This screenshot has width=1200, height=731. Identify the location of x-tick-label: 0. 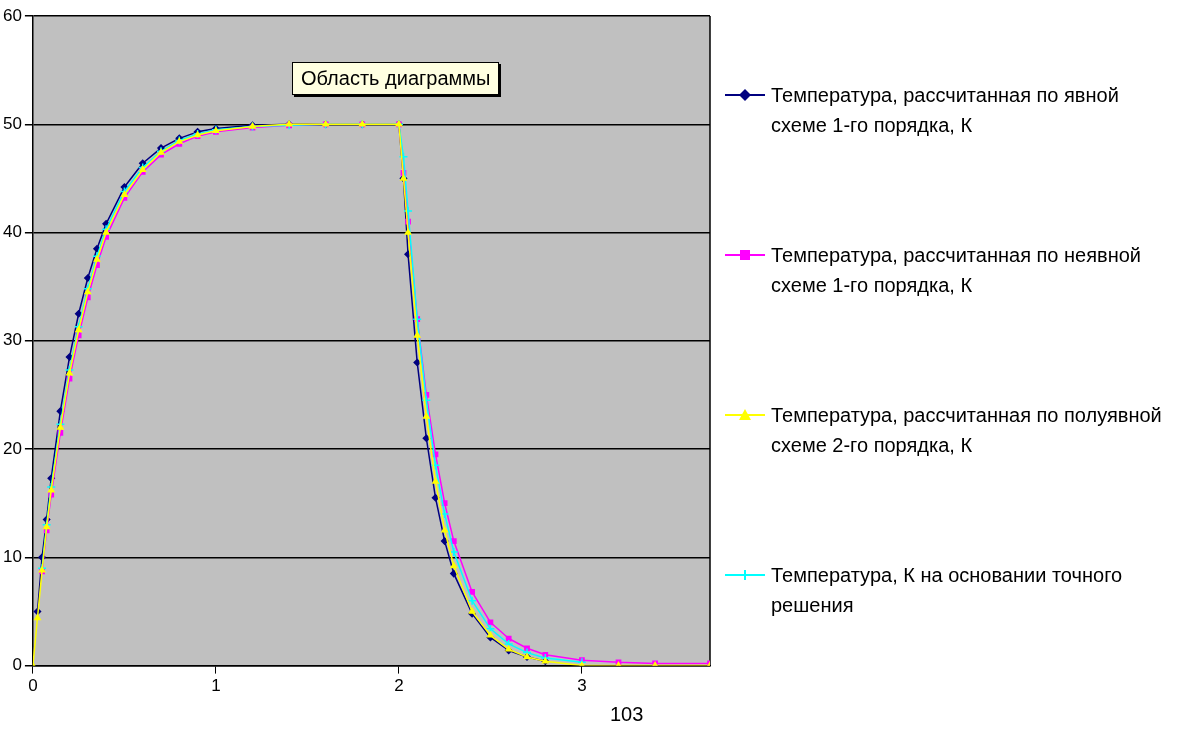
(33, 686).